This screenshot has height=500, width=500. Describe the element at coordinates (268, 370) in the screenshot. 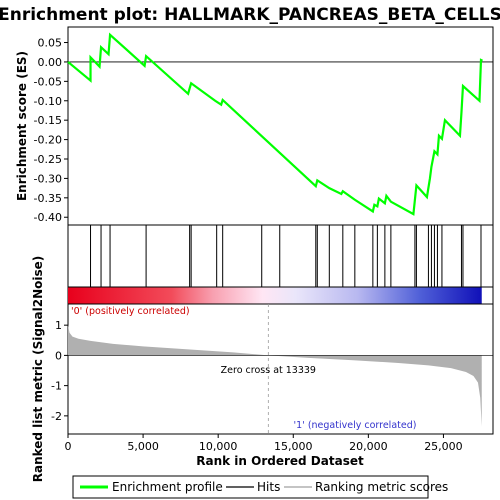

I see `zero-cross-label: Zero cross at 13339` at that location.